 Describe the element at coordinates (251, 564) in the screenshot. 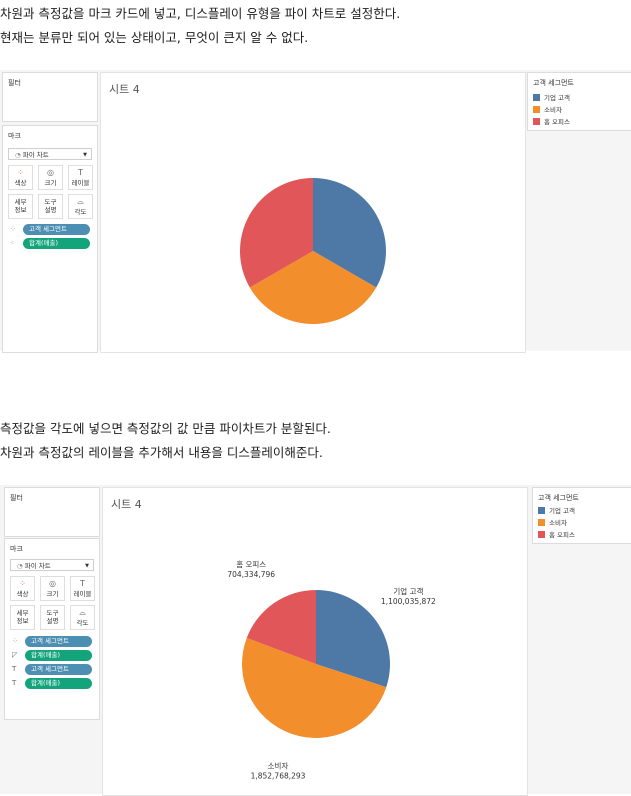

I see `data-label-home-office-name: 홈 오피스` at that location.